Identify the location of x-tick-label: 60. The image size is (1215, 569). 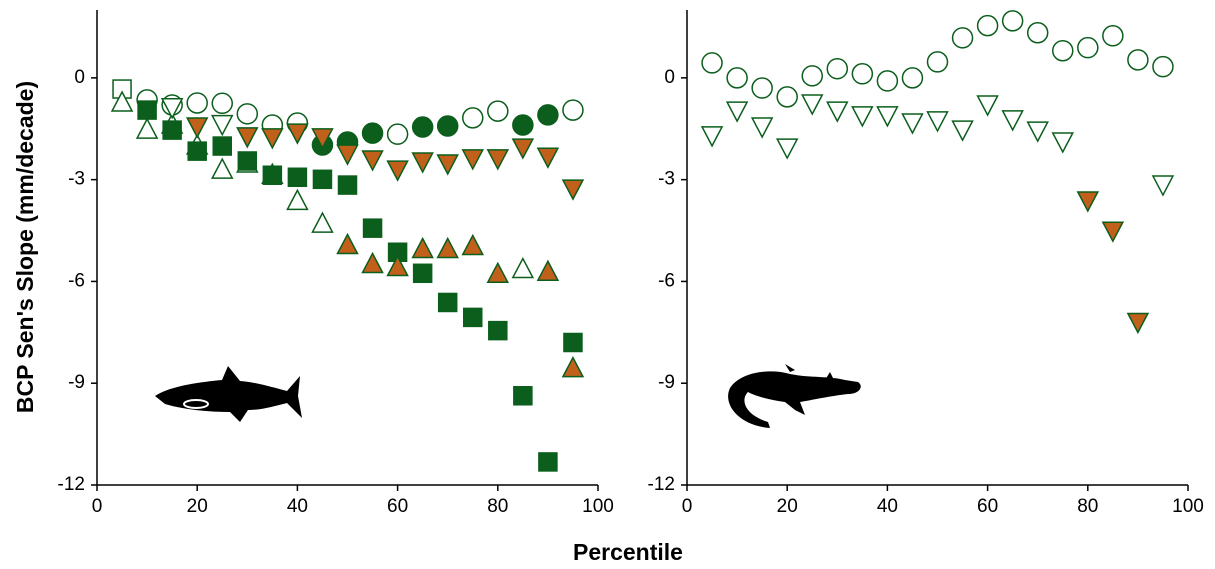
(987, 506).